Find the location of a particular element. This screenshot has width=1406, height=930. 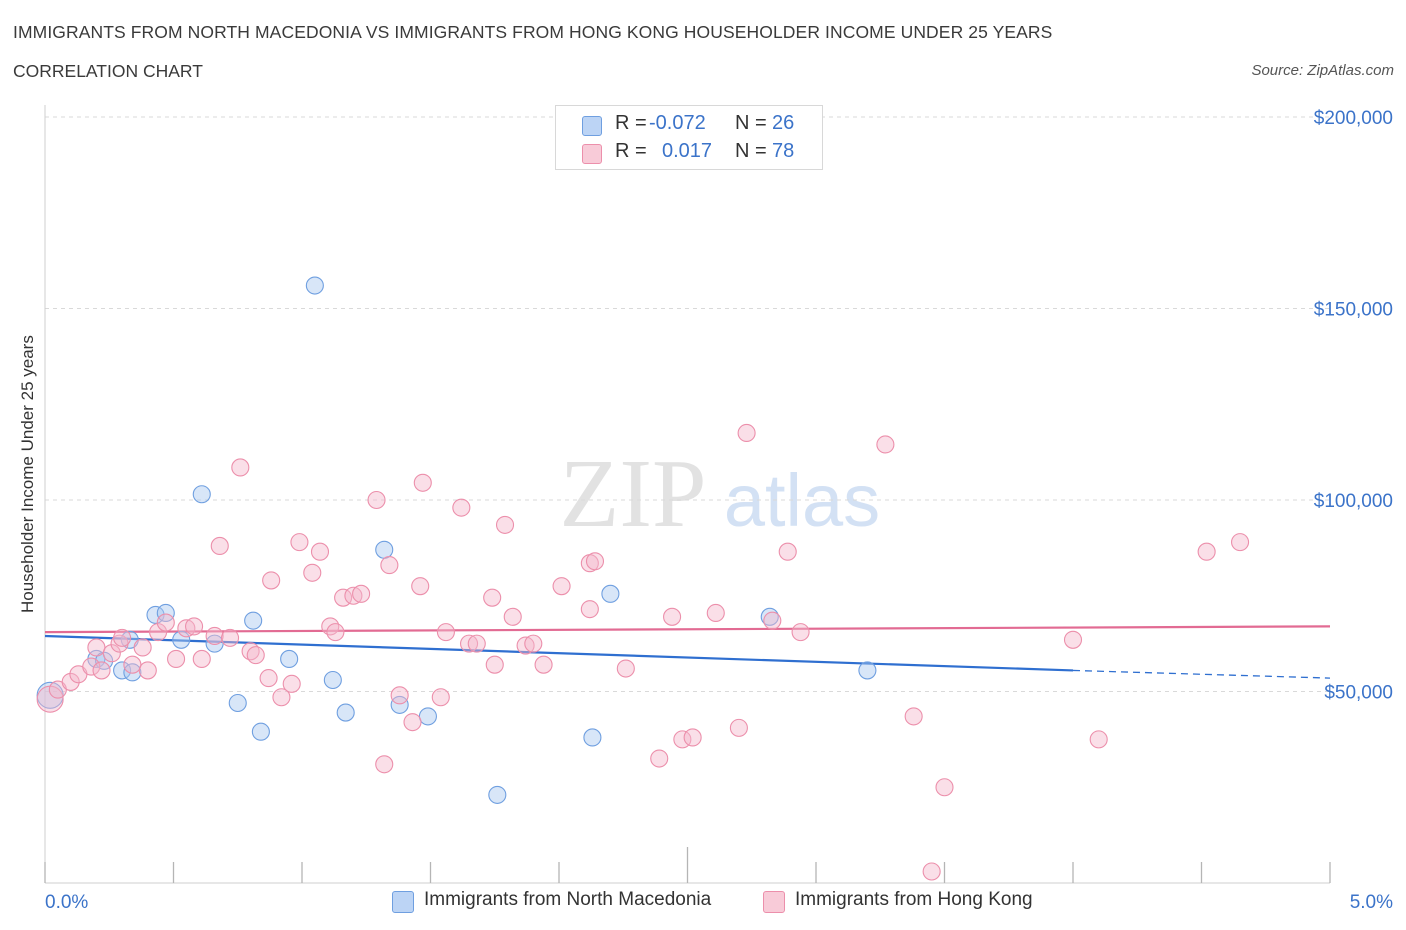

chart-subtitle: CORRELATION CHART is located at coordinates (108, 71).